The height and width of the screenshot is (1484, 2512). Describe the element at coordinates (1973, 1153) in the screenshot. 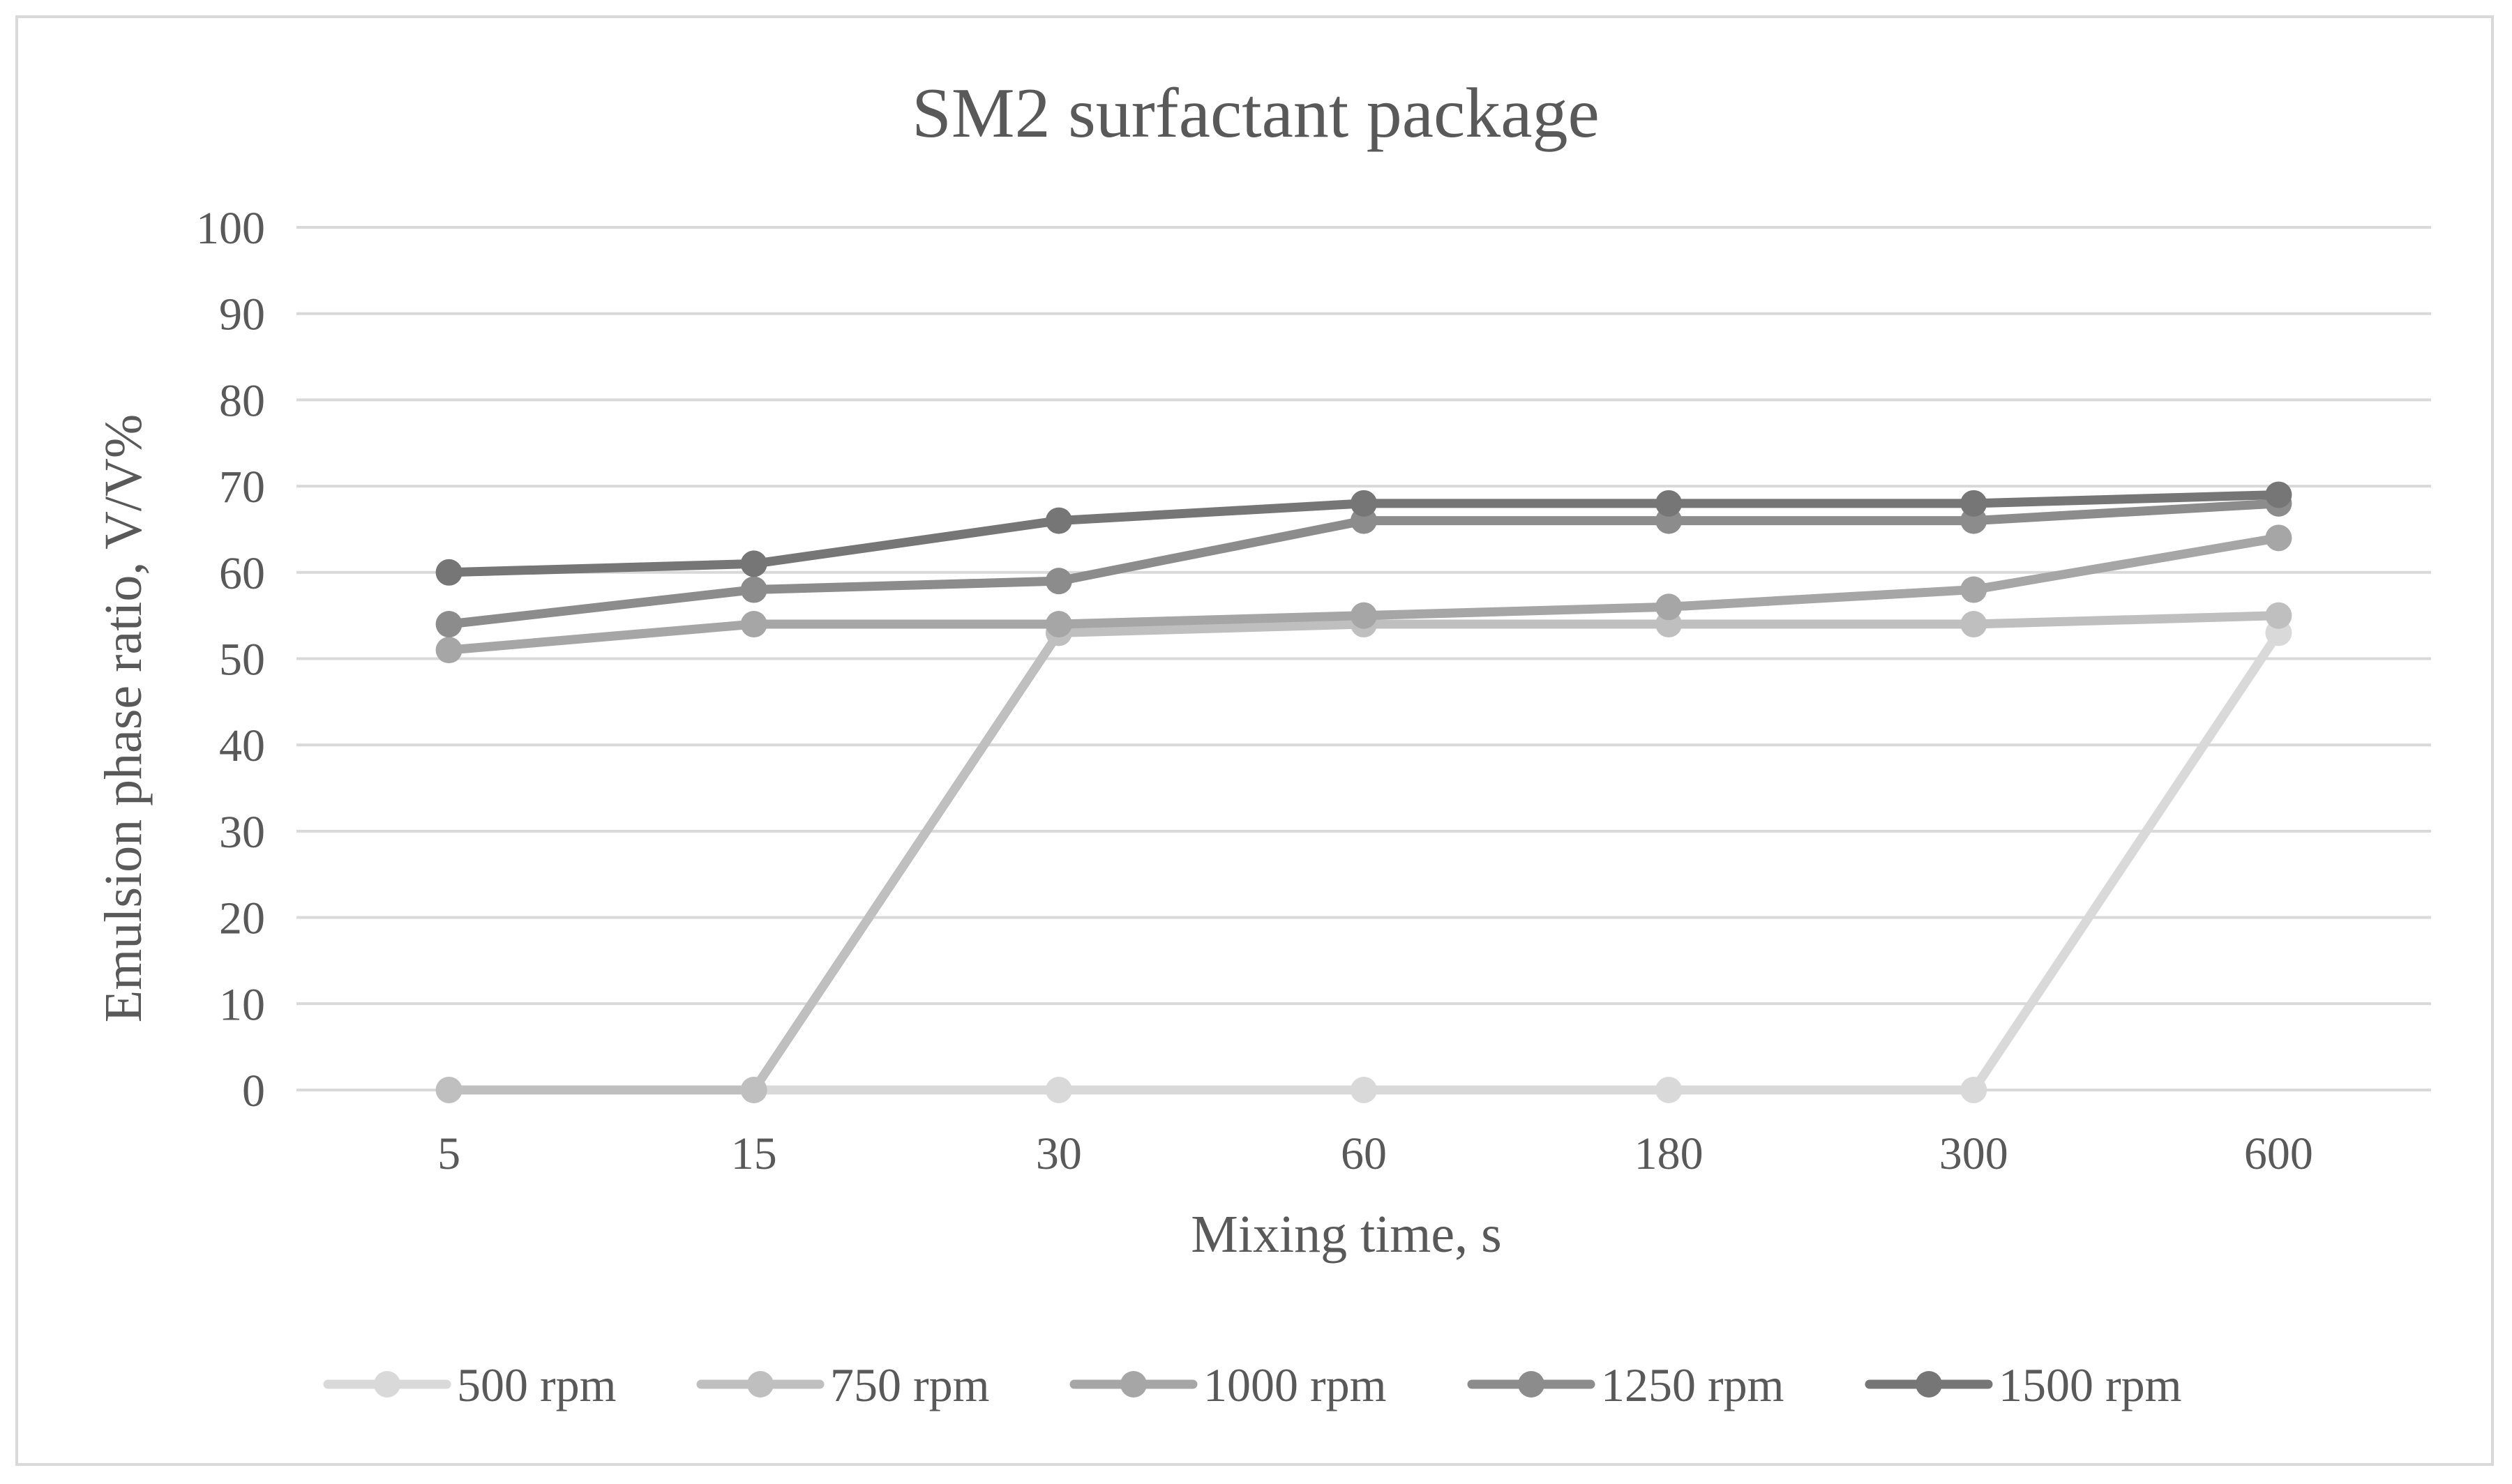

I see `x-tick-label: 300` at that location.